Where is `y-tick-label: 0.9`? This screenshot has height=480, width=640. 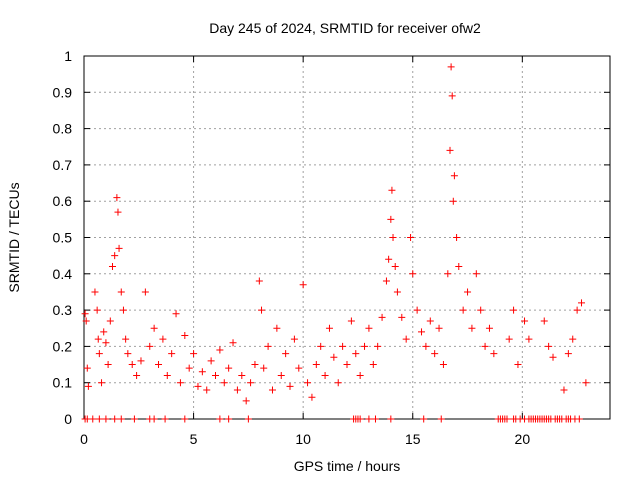 y-tick-label: 0.9 is located at coordinates (63, 92).